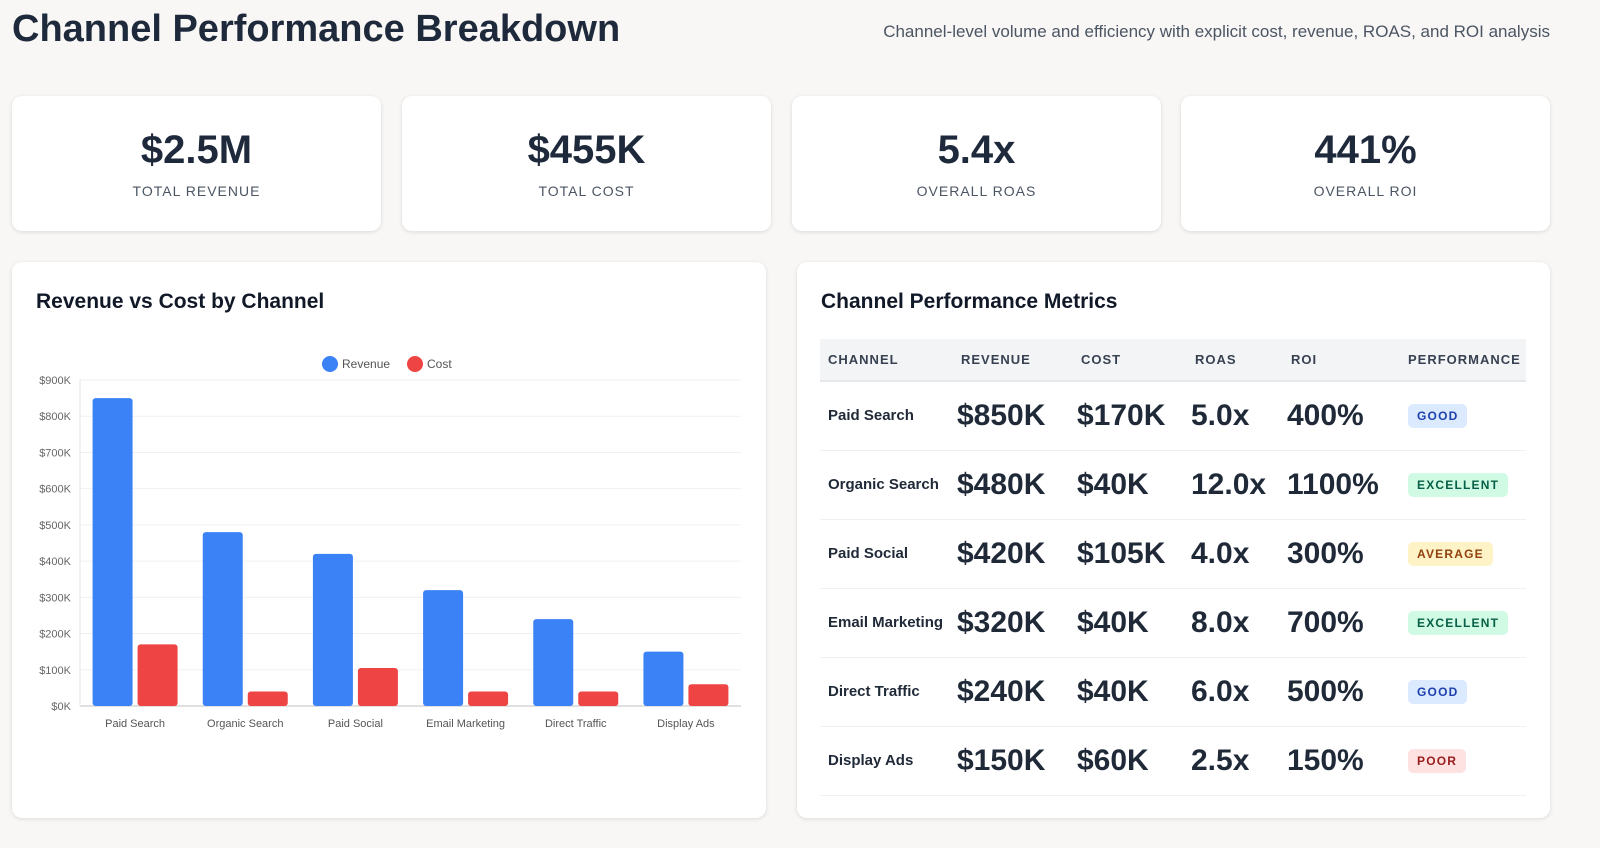 The height and width of the screenshot is (848, 1600). What do you see at coordinates (1130, 554) in the screenshot?
I see `cell-cost: $105K` at bounding box center [1130, 554].